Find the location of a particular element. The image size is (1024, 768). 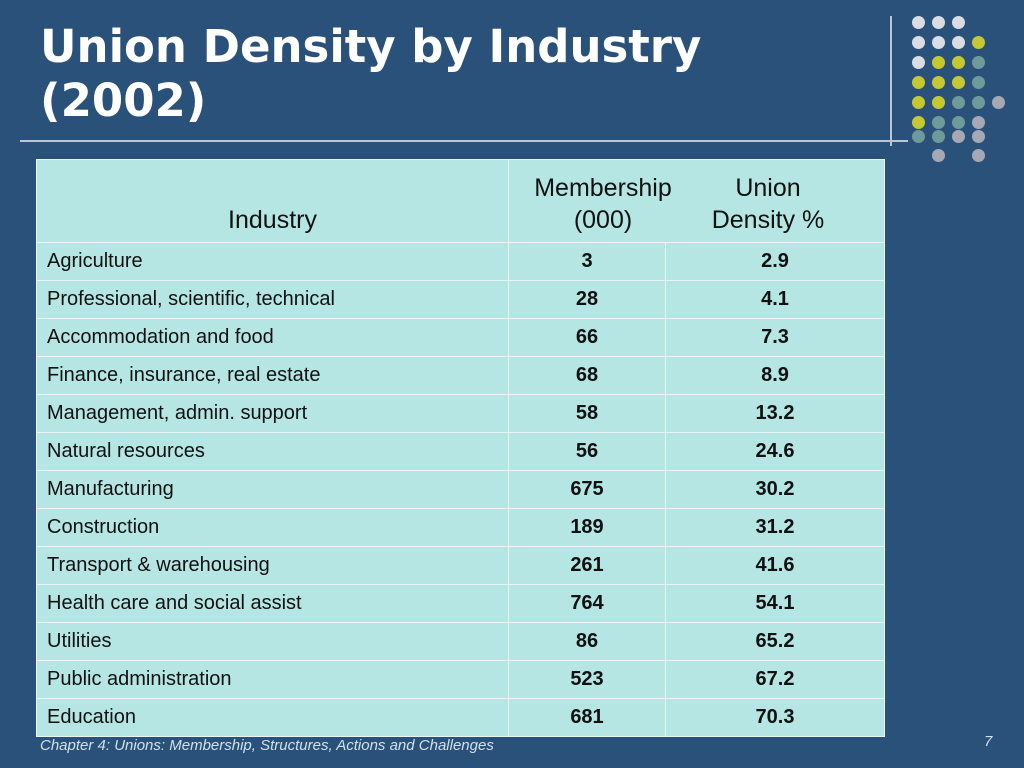

table-row: Accommodation and food 66 7.3 is located at coordinates (460, 337).